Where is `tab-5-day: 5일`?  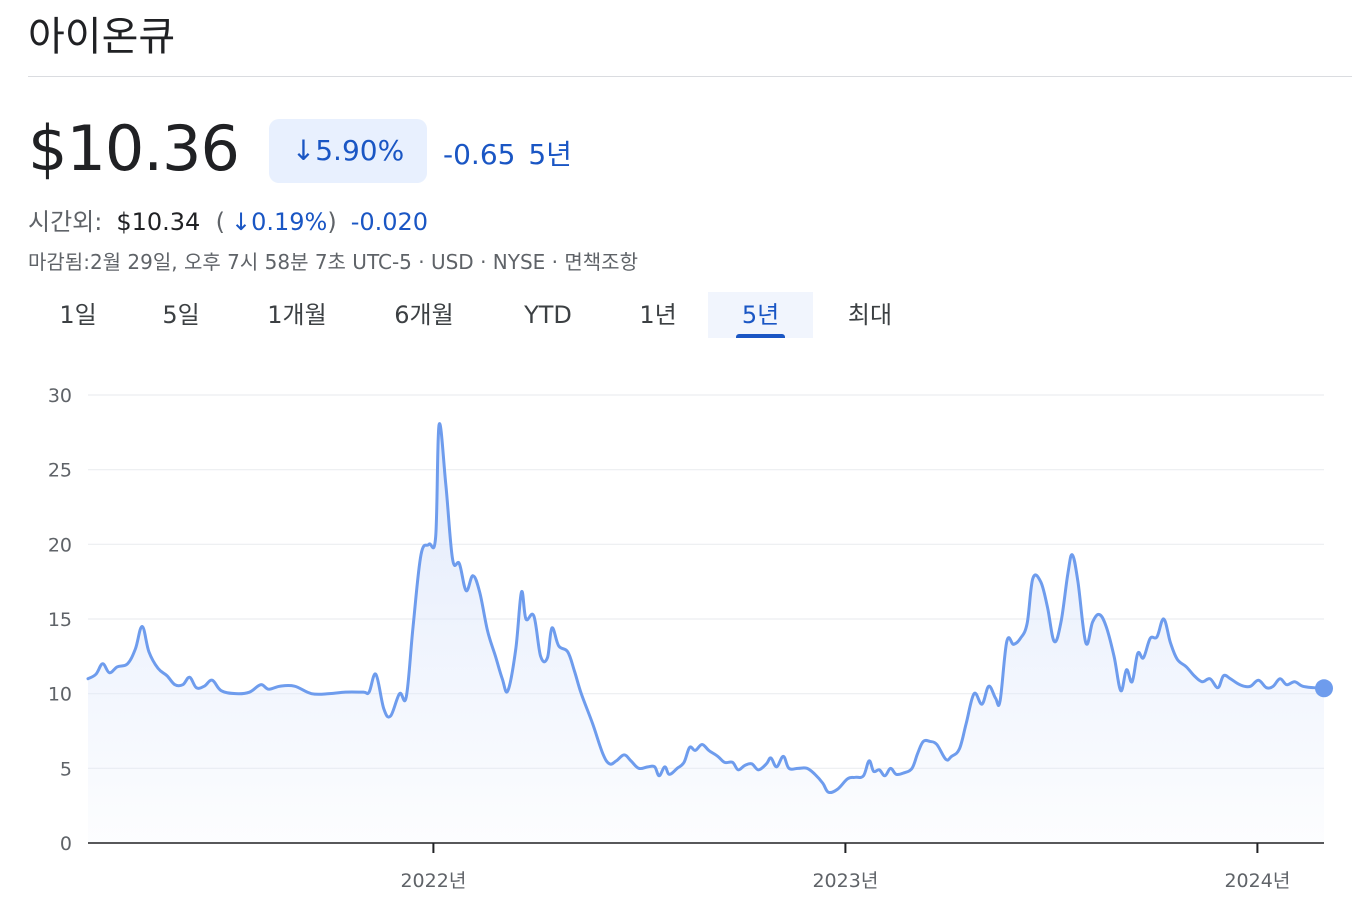
tab-5-day: 5일 is located at coordinates (181, 315).